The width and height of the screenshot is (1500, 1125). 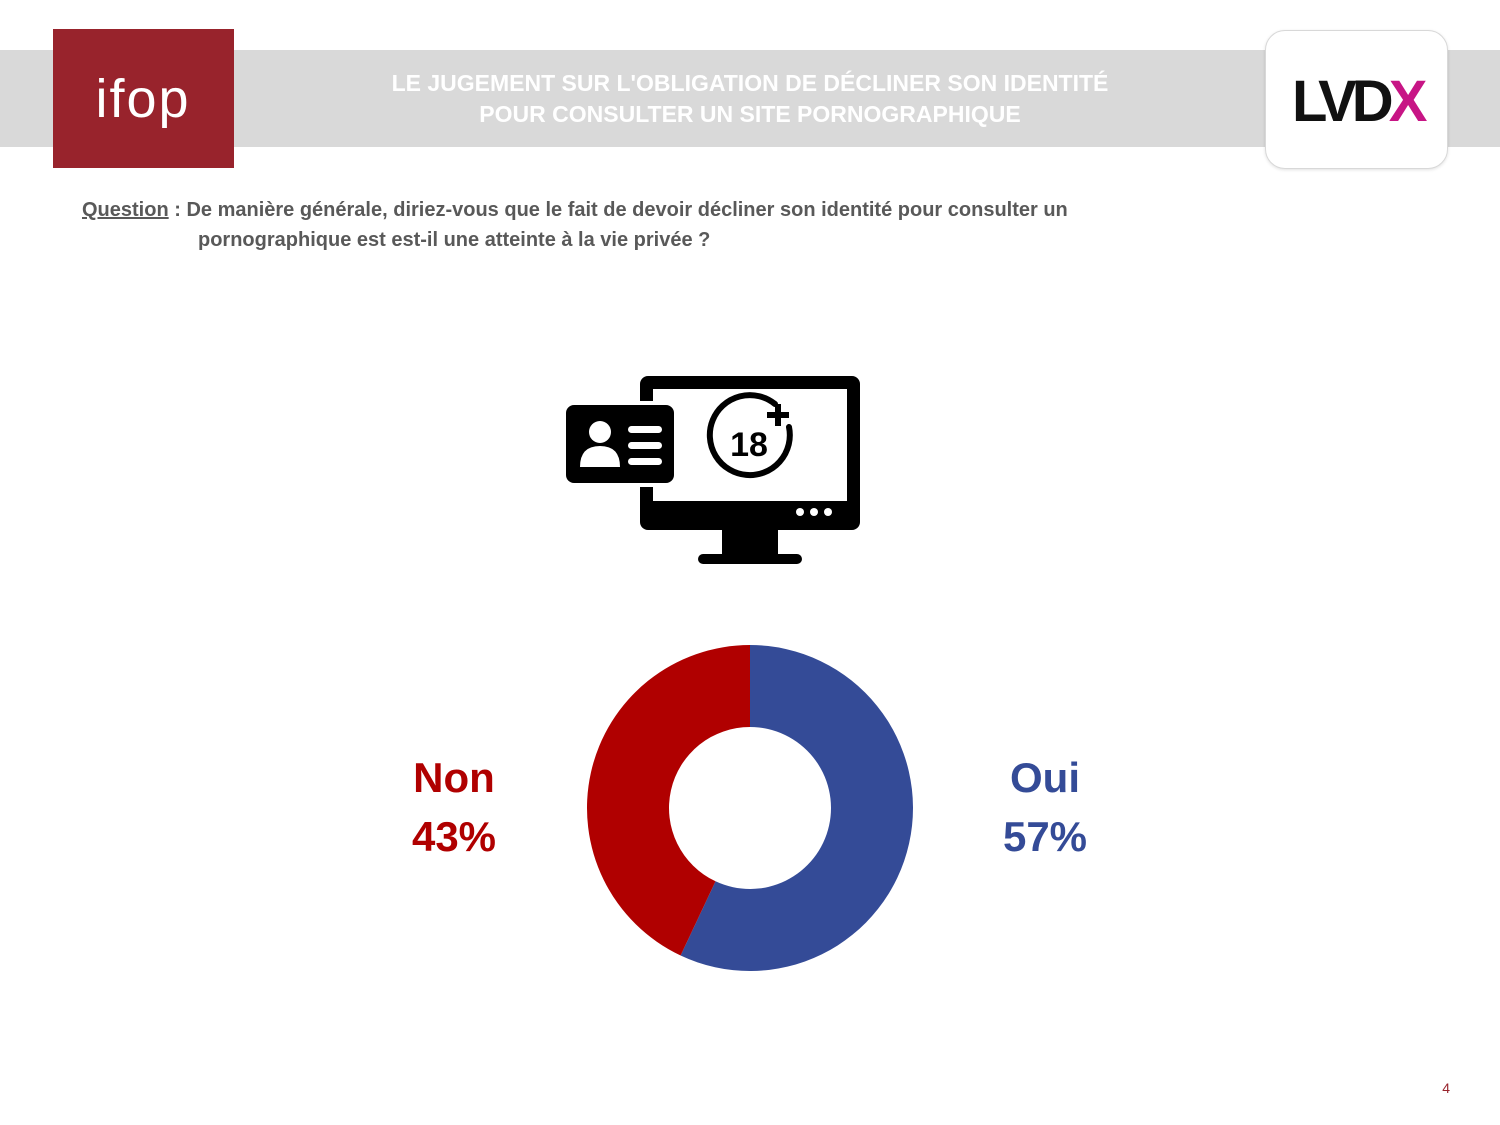 I want to click on oui-category-label: Oui, so click(x=1045, y=777).